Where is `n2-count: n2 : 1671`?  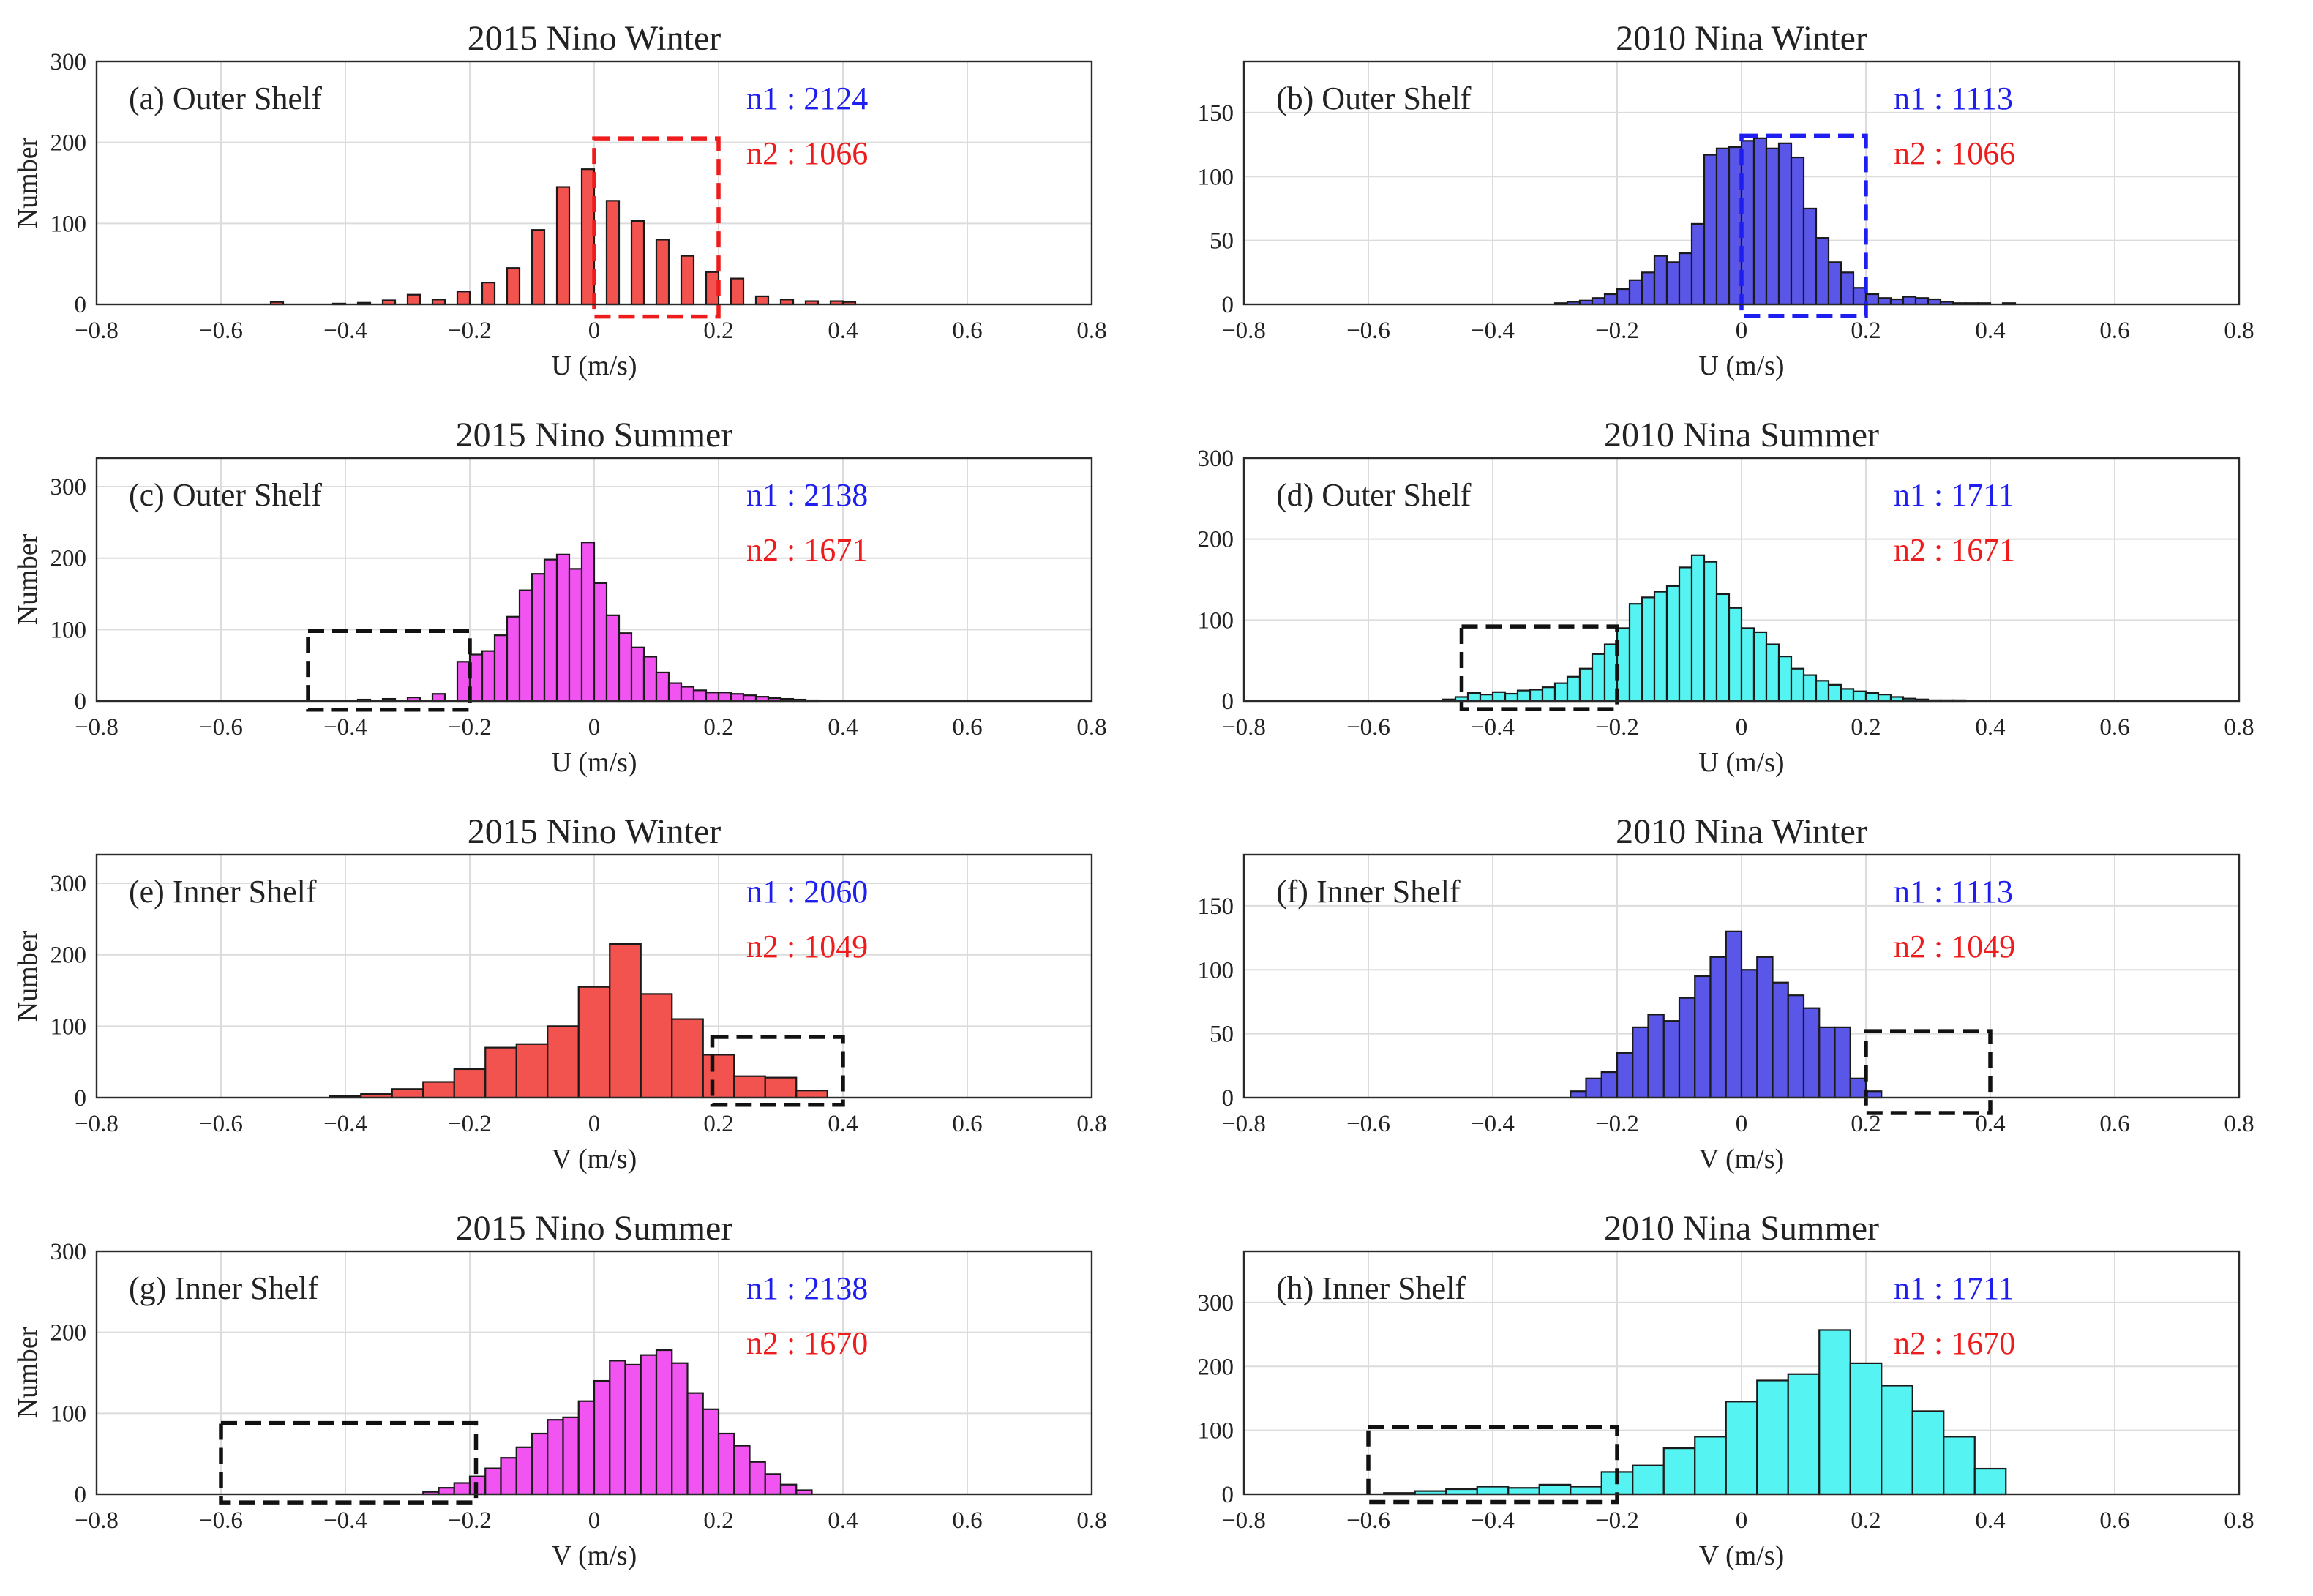 n2-count: n2 : 1671 is located at coordinates (807, 550).